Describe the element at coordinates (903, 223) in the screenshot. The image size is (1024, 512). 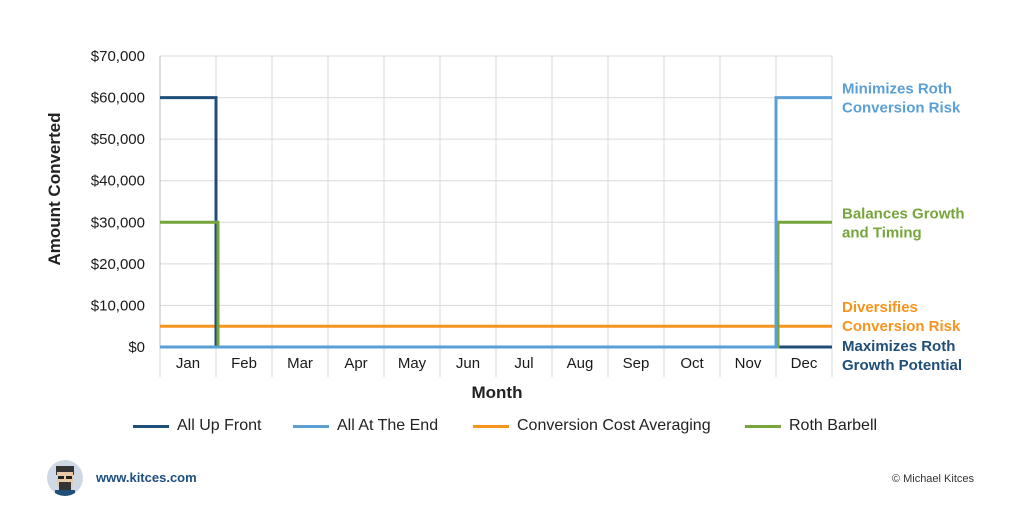
I see `annotation-roth-barbell: Balances Growth and Timing` at that location.